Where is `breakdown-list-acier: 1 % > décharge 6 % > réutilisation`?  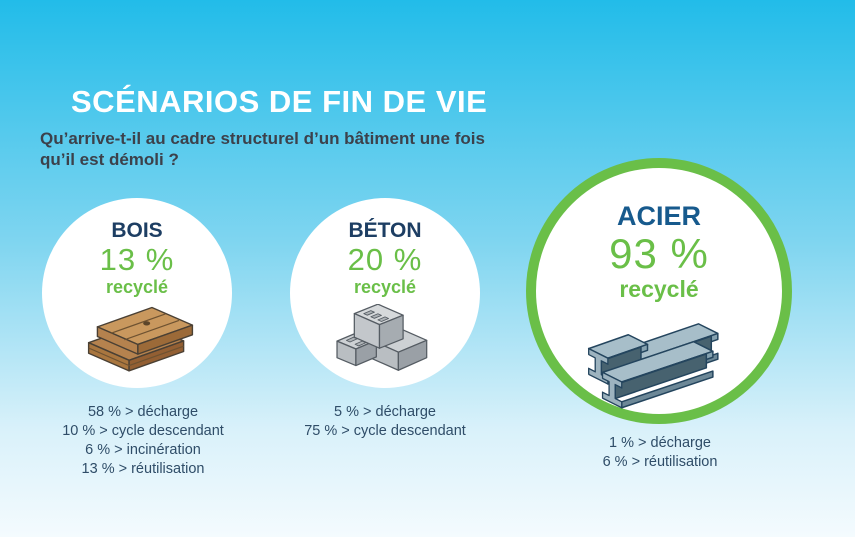
breakdown-list-acier: 1 % > décharge 6 % > réutilisation is located at coordinates (660, 453).